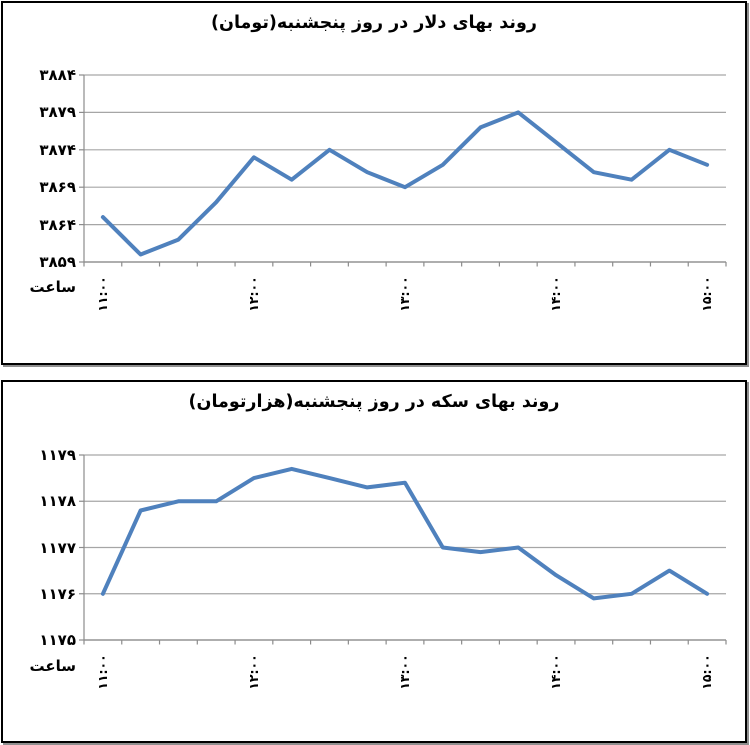 The width and height of the screenshot is (750, 745). I want to click on y-tick-label: ۱۱۷۶, so click(57, 593).